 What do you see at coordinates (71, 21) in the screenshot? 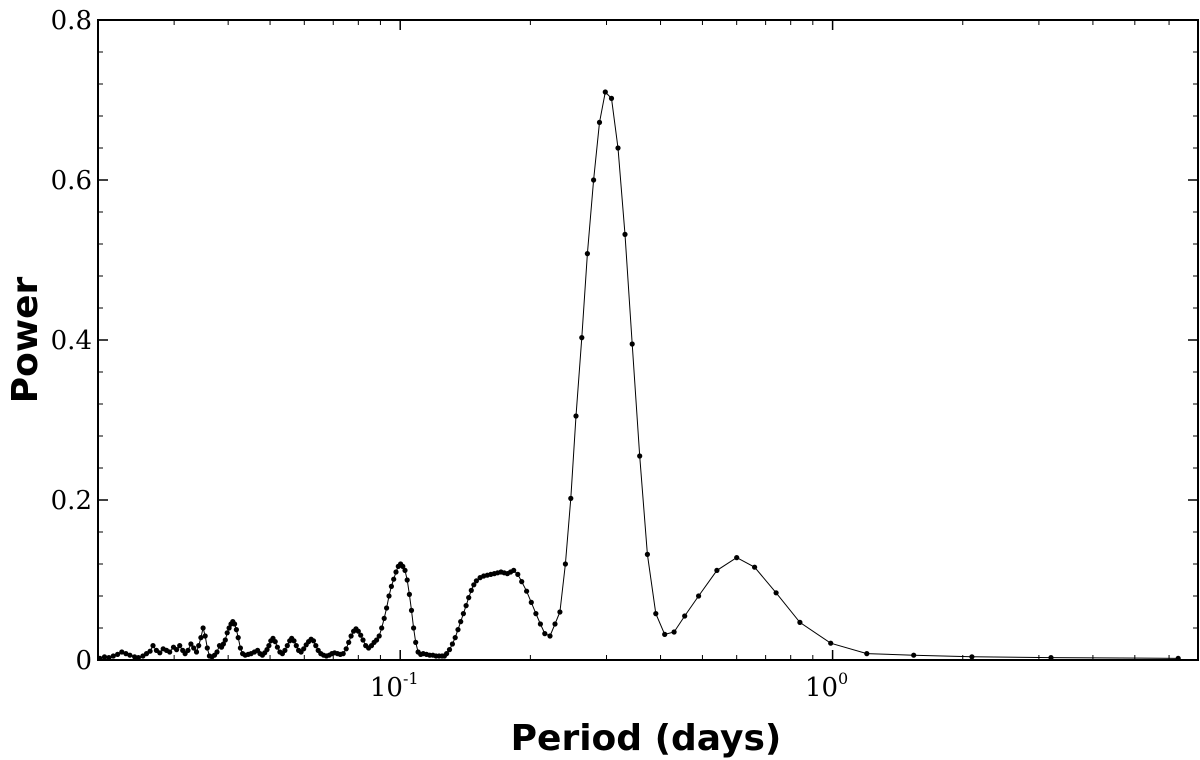
I see `y-tick-label: 0.8` at bounding box center [71, 21].